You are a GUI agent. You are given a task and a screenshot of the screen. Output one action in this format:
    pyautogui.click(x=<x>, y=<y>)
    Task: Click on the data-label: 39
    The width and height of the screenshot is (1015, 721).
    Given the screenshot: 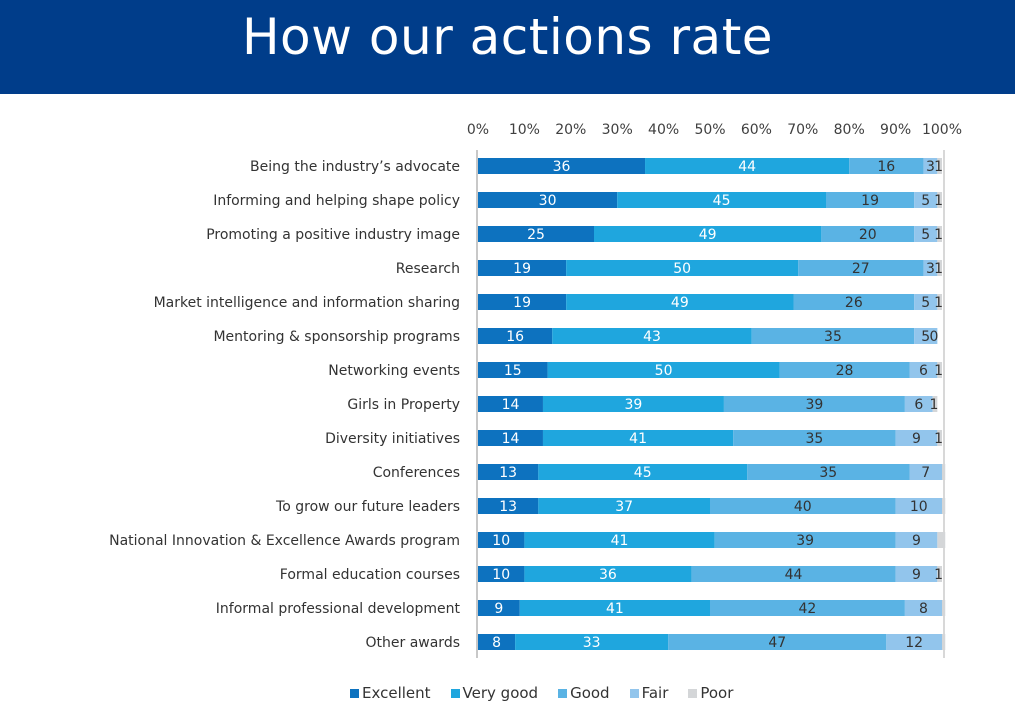 What is the action you would take?
    pyautogui.click(x=814, y=405)
    